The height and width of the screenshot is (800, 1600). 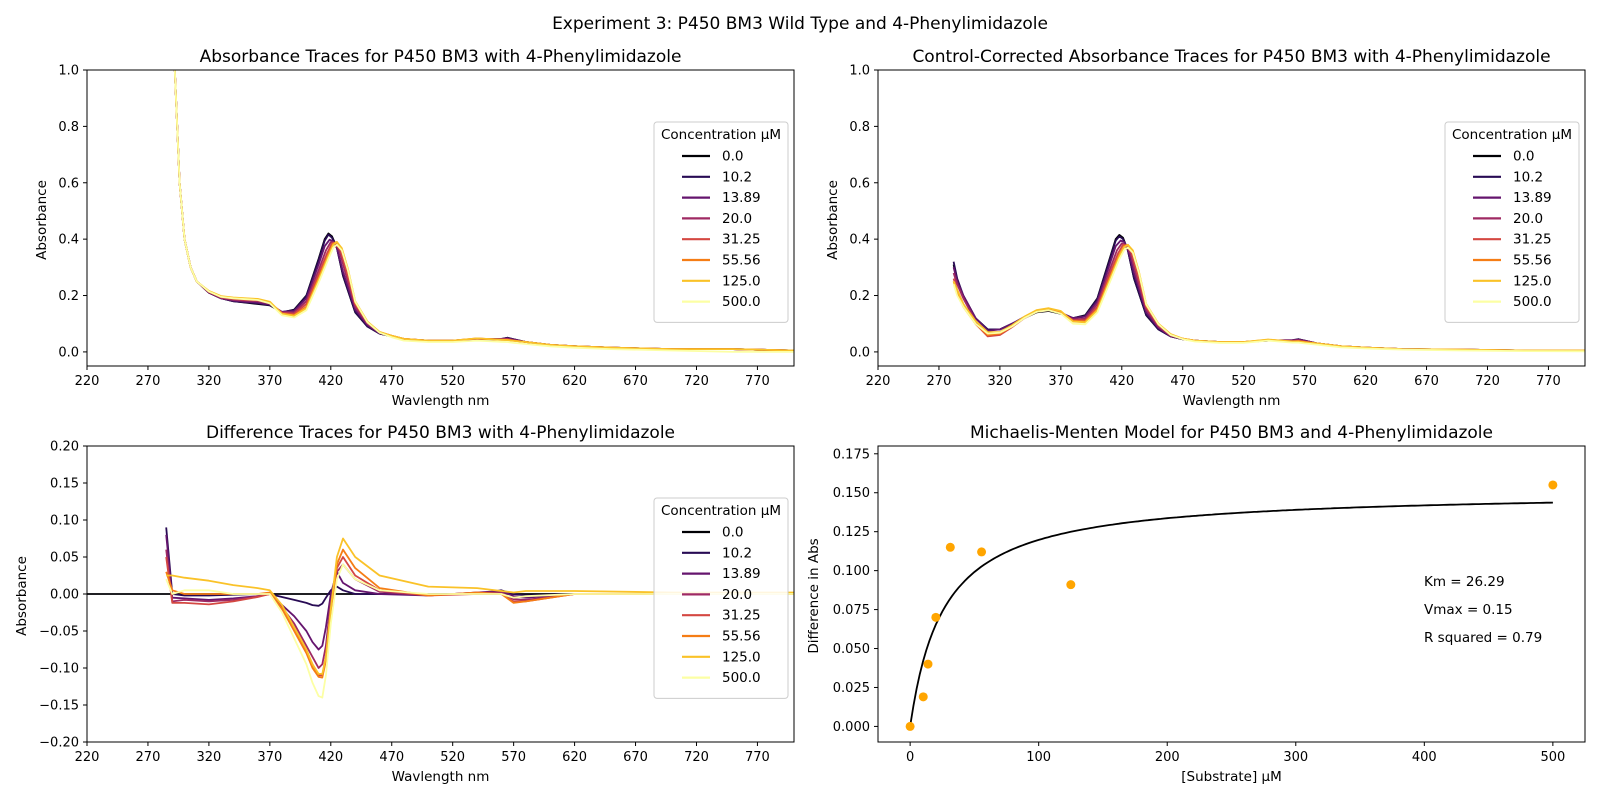 I want to click on absorbance-xtick-label-370: 370, so click(x=269, y=381).